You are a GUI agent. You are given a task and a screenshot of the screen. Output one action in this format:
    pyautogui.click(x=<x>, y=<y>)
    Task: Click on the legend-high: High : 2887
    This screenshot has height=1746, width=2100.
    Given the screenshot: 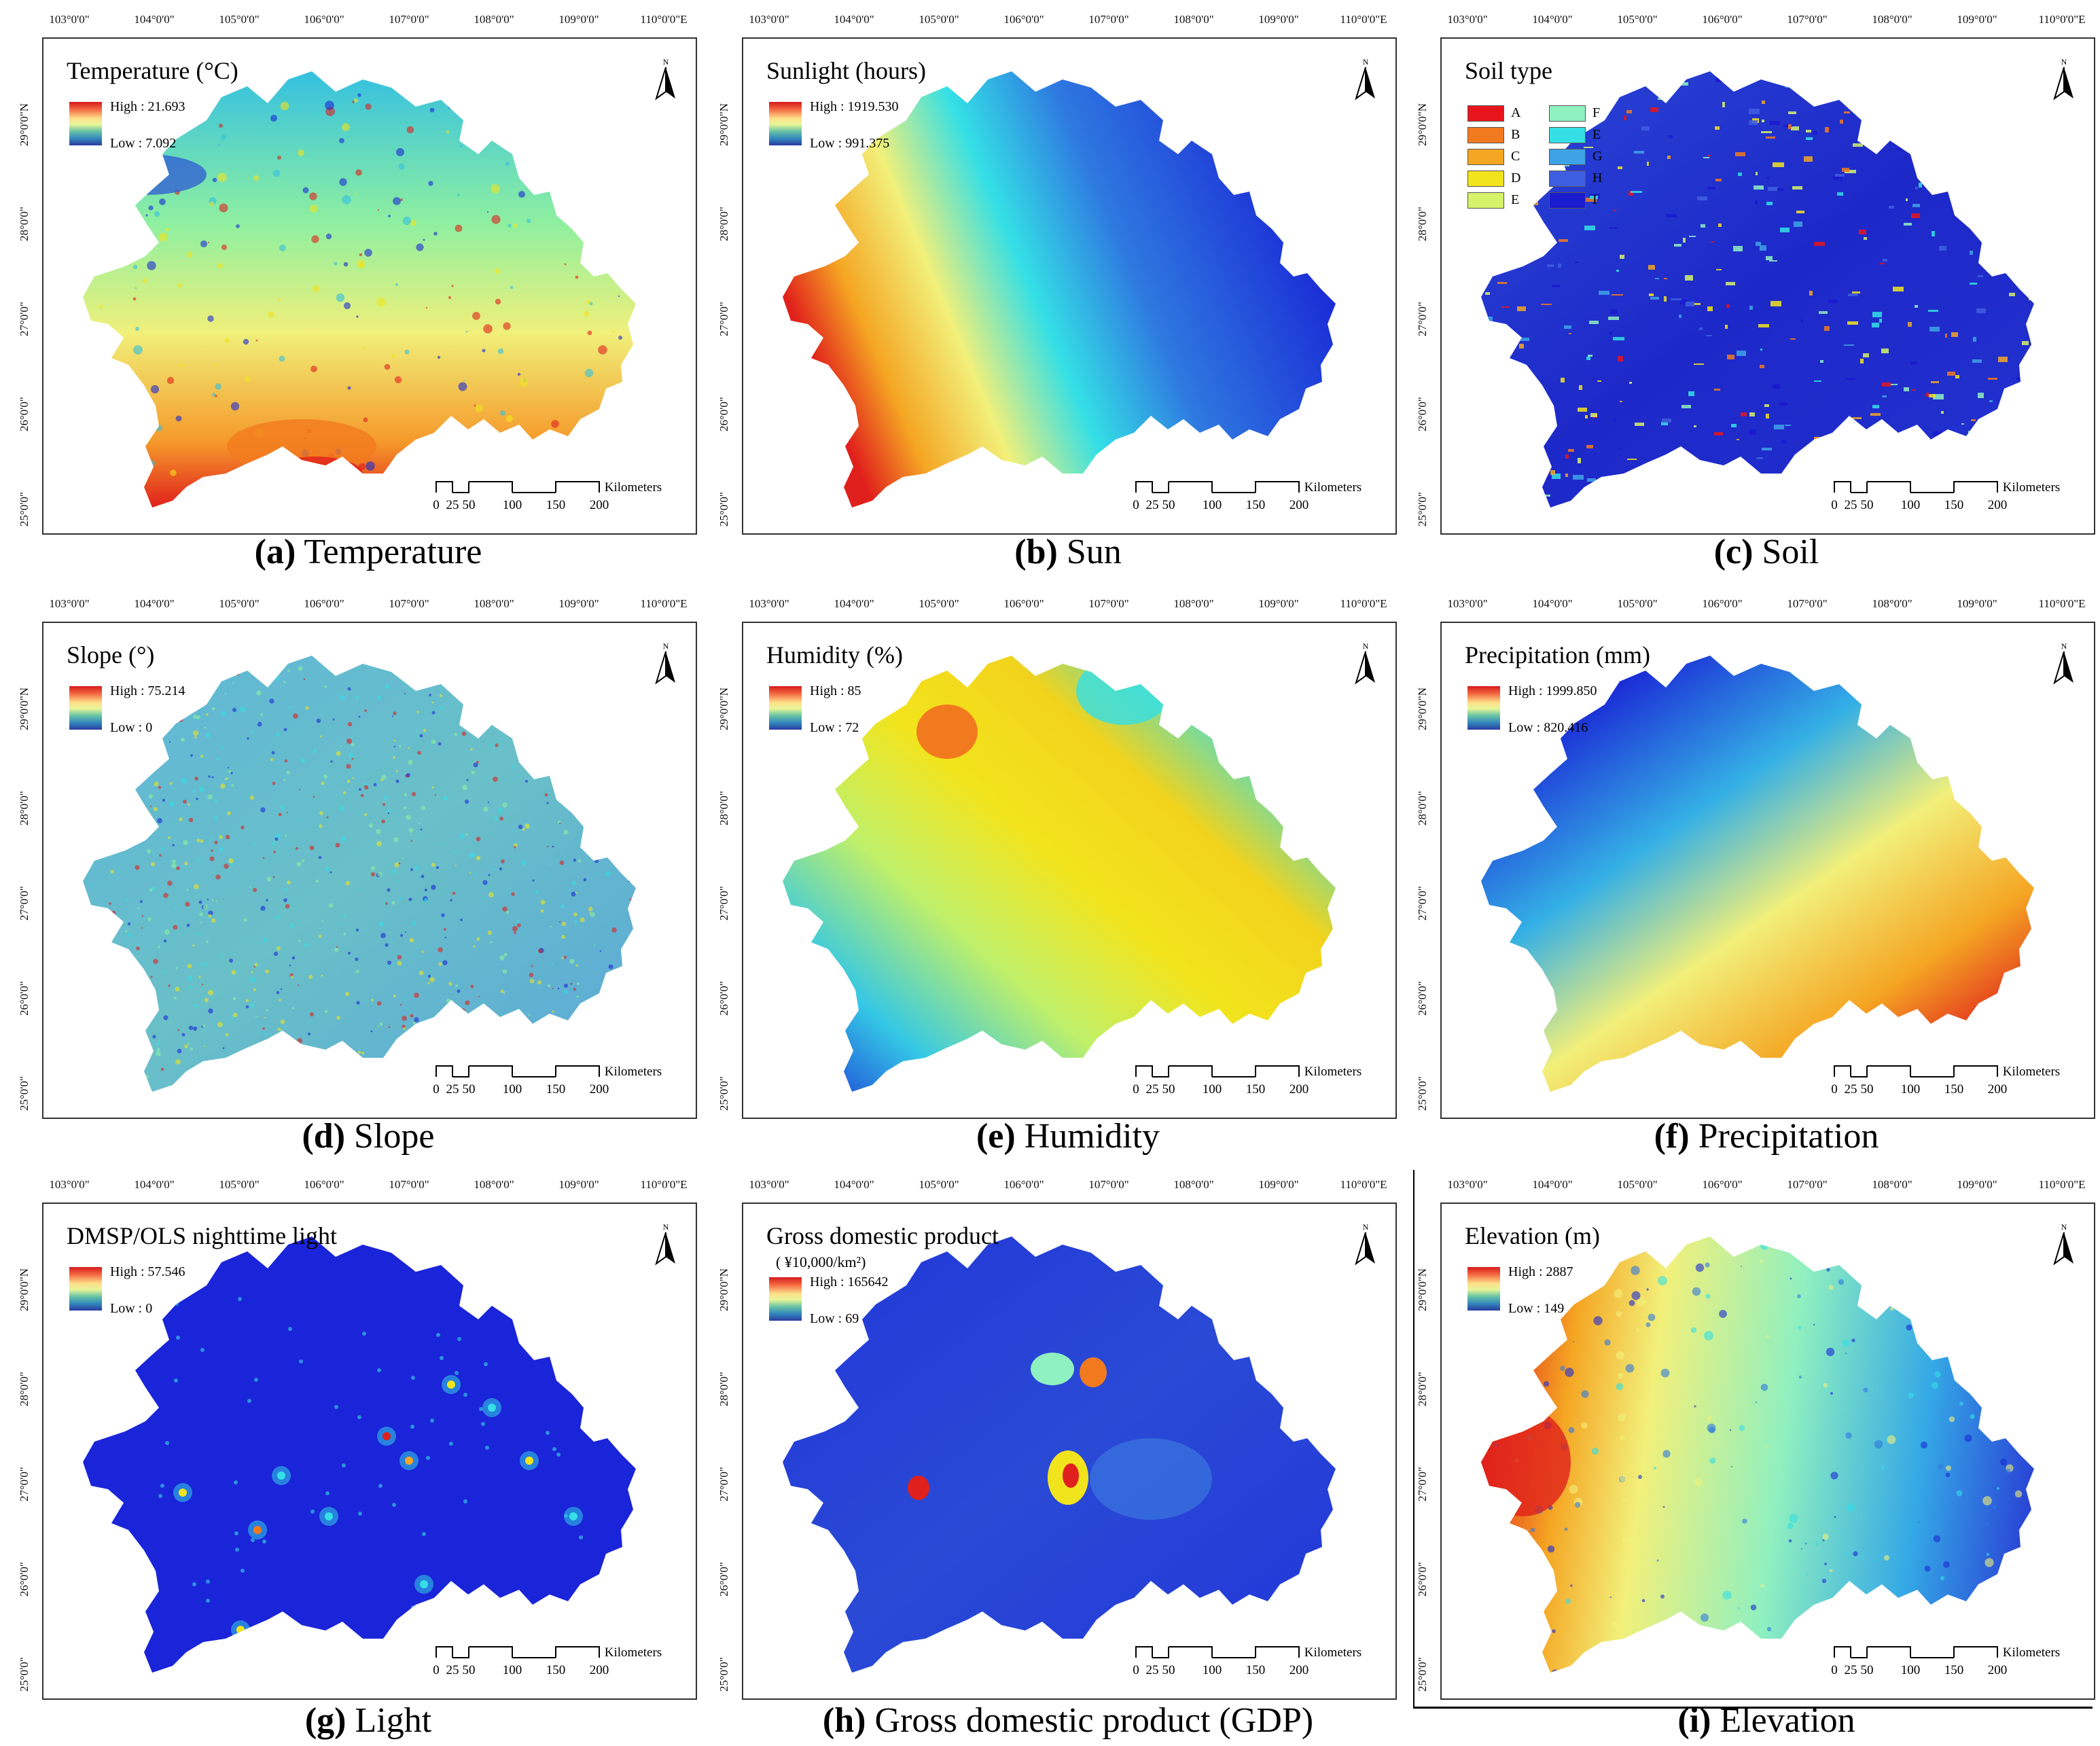 What is the action you would take?
    pyautogui.click(x=1540, y=1272)
    